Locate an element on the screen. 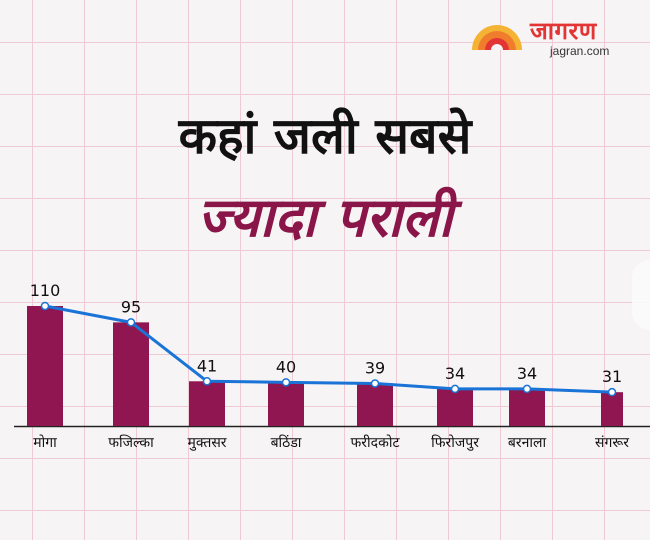 Image resolution: width=650 pixels, height=540 pixels. sun-logo-icon is located at coordinates (497, 37).